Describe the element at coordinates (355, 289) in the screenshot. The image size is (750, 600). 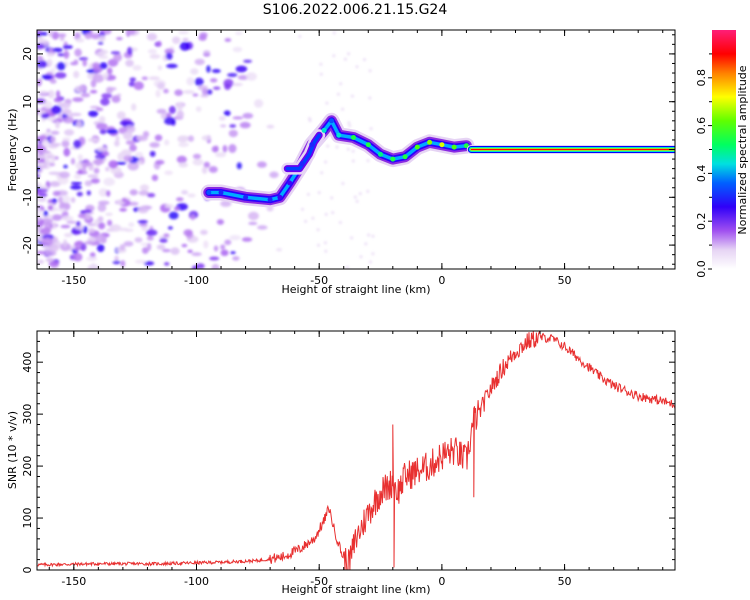
I see `spectrogram-xlabel: Height of straight line (km)` at that location.